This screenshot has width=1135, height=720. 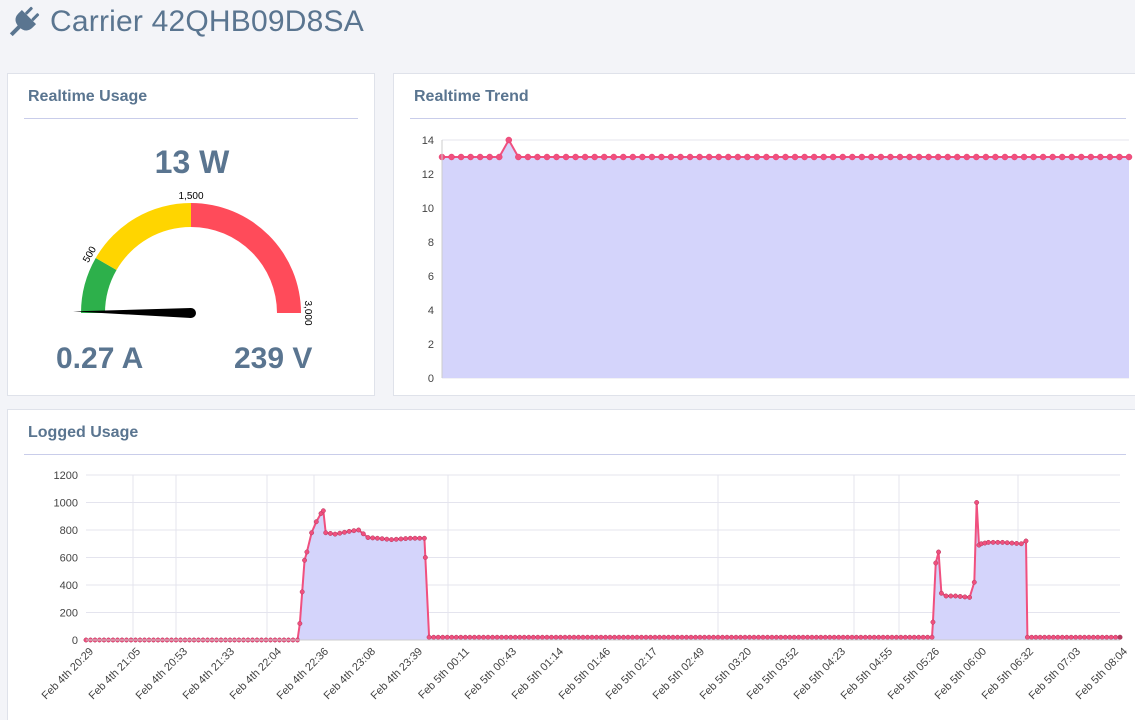 What do you see at coordinates (100, 358) in the screenshot?
I see `amps-readout: 0.27 A` at bounding box center [100, 358].